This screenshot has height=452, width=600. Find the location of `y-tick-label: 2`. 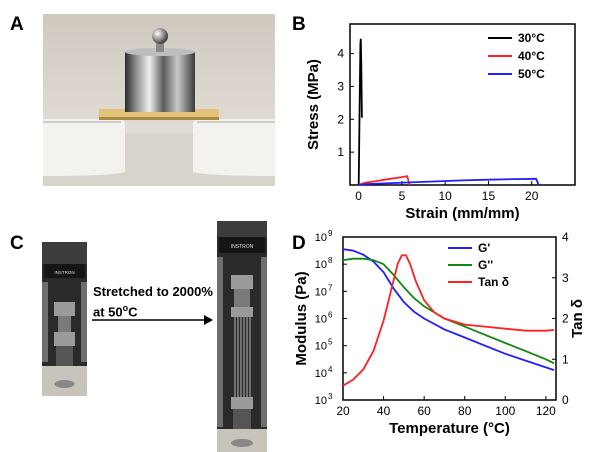

y-tick-label: 2 is located at coordinates (340, 119).